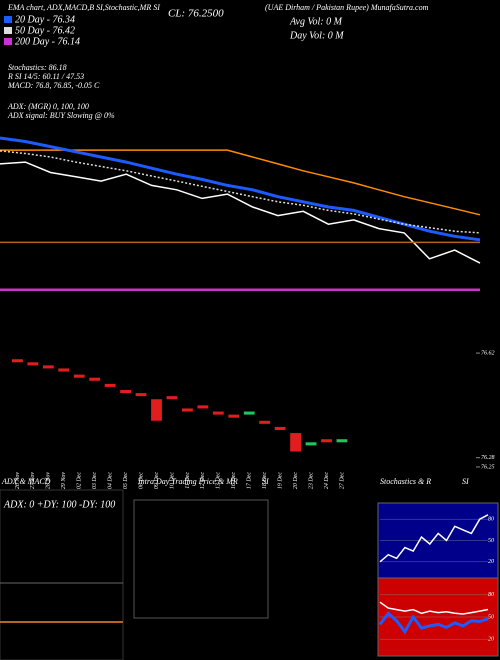  What do you see at coordinates (201, 559) in the screenshot?
I see `intraday-panel` at bounding box center [201, 559].